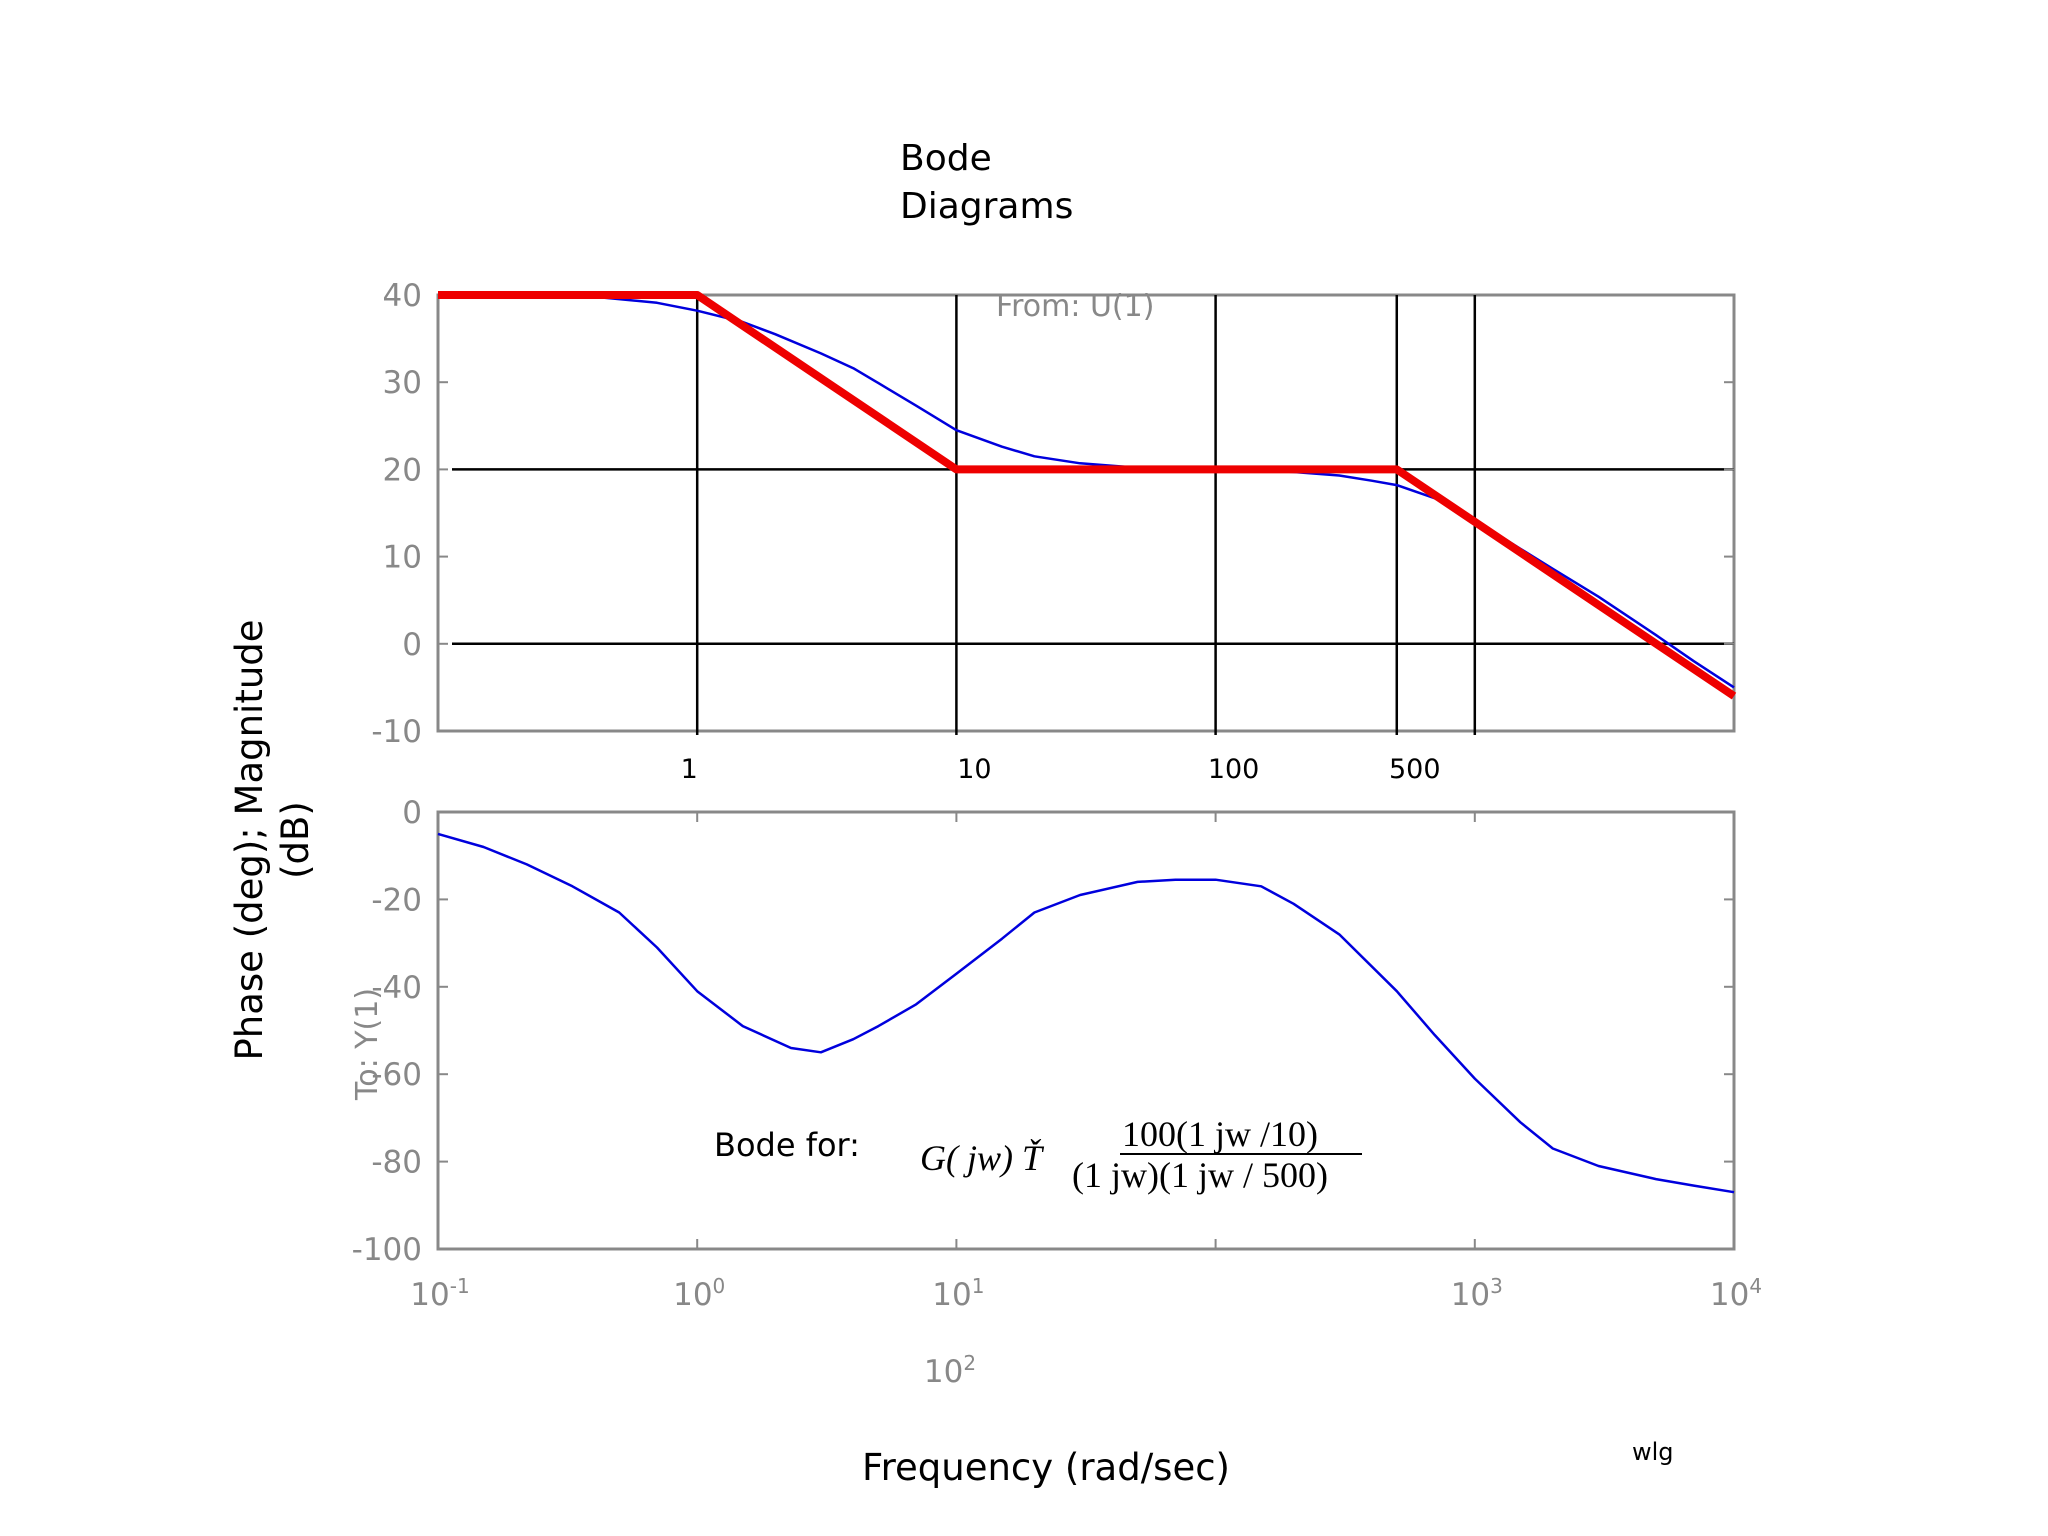 This screenshot has height=1536, width=2048. What do you see at coordinates (402, 470) in the screenshot?
I see `magnitude-y-tick-label: 20` at bounding box center [402, 470].